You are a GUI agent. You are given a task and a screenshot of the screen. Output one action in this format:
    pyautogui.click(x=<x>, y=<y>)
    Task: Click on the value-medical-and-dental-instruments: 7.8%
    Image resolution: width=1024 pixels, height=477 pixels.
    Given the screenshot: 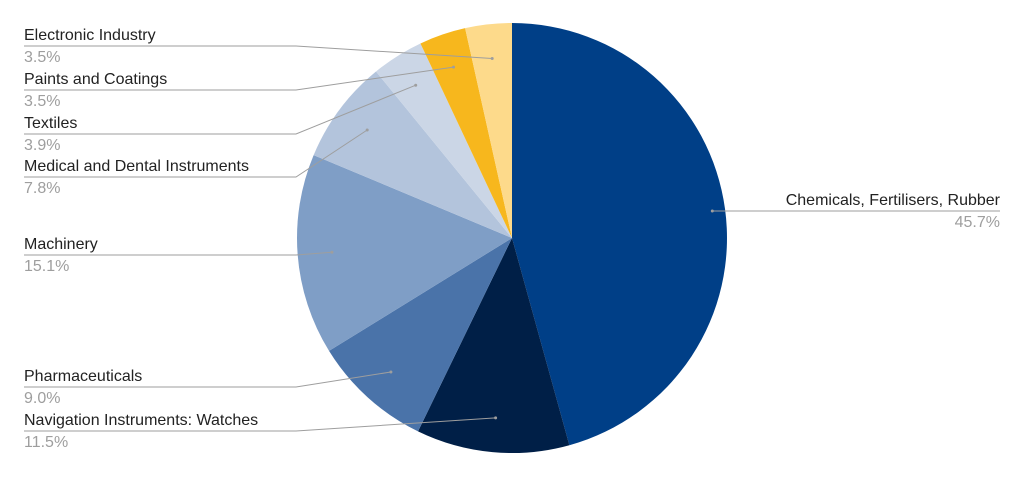 What is the action you would take?
    pyautogui.click(x=42, y=188)
    